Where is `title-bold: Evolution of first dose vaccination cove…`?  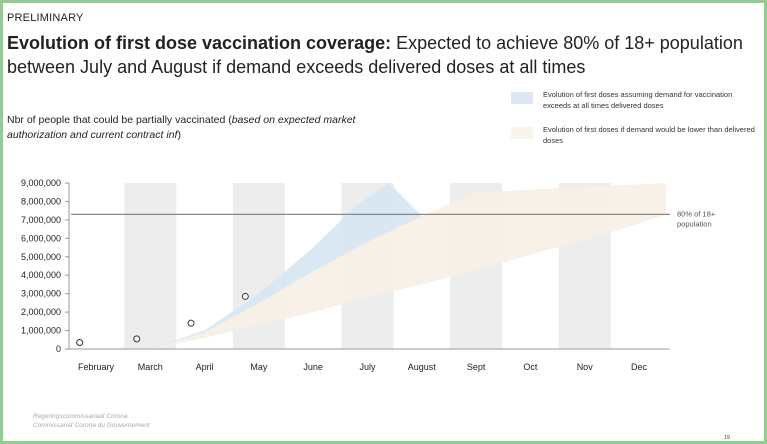 title-bold: Evolution of first dose vaccination cove… is located at coordinates (199, 43).